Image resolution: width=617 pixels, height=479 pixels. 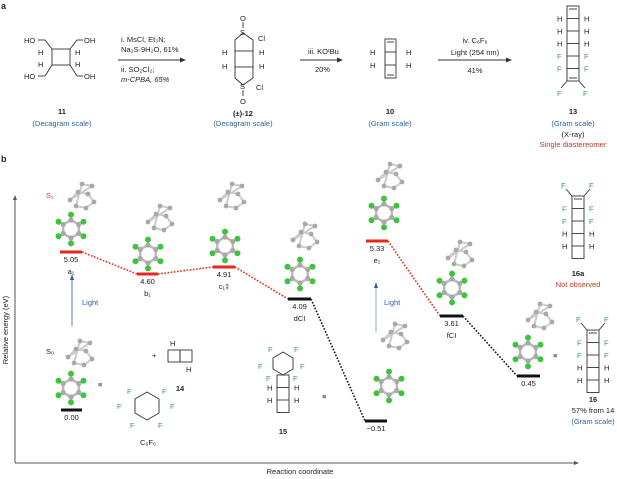 What do you see at coordinates (300, 318) in the screenshot?
I see `state-name: dCI` at bounding box center [300, 318].